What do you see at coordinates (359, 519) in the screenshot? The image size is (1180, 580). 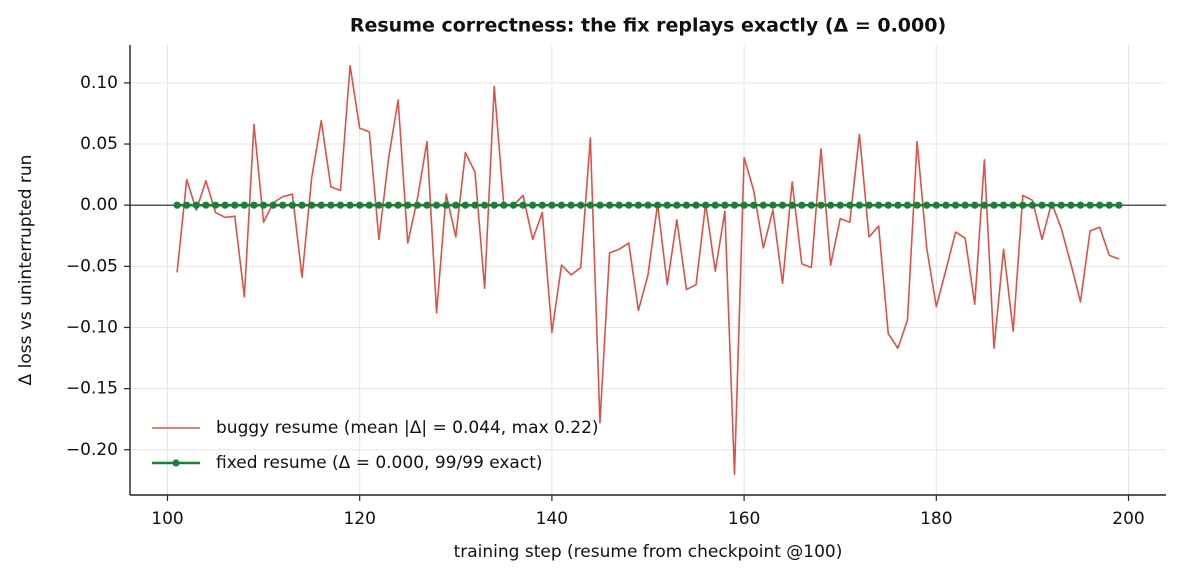 I see `x-tick-label: 120` at bounding box center [359, 519].